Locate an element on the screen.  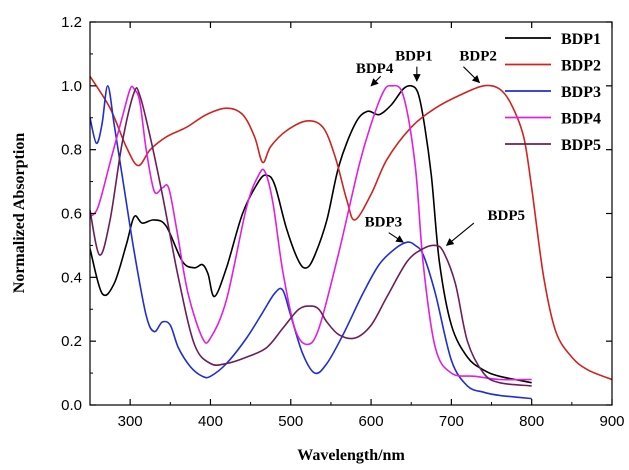
annotation-label: BDP3 is located at coordinates (384, 222).